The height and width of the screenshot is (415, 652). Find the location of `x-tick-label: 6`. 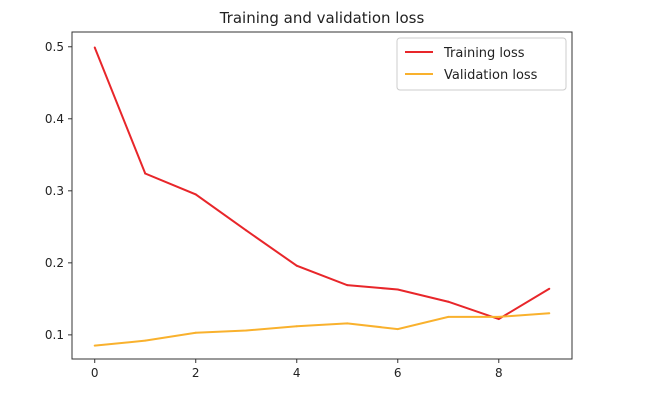

x-tick-label: 6 is located at coordinates (398, 373).